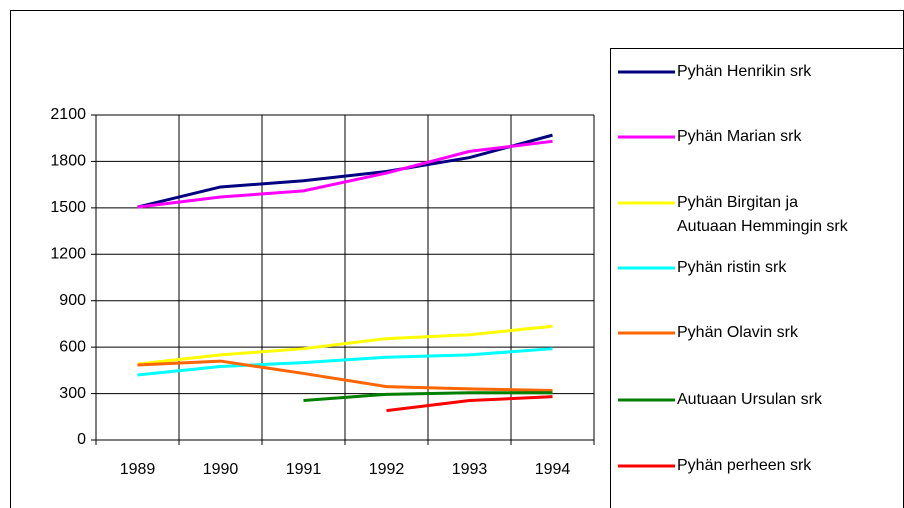  Describe the element at coordinates (470, 469) in the screenshot. I see `x-tick-label: 1993` at that location.